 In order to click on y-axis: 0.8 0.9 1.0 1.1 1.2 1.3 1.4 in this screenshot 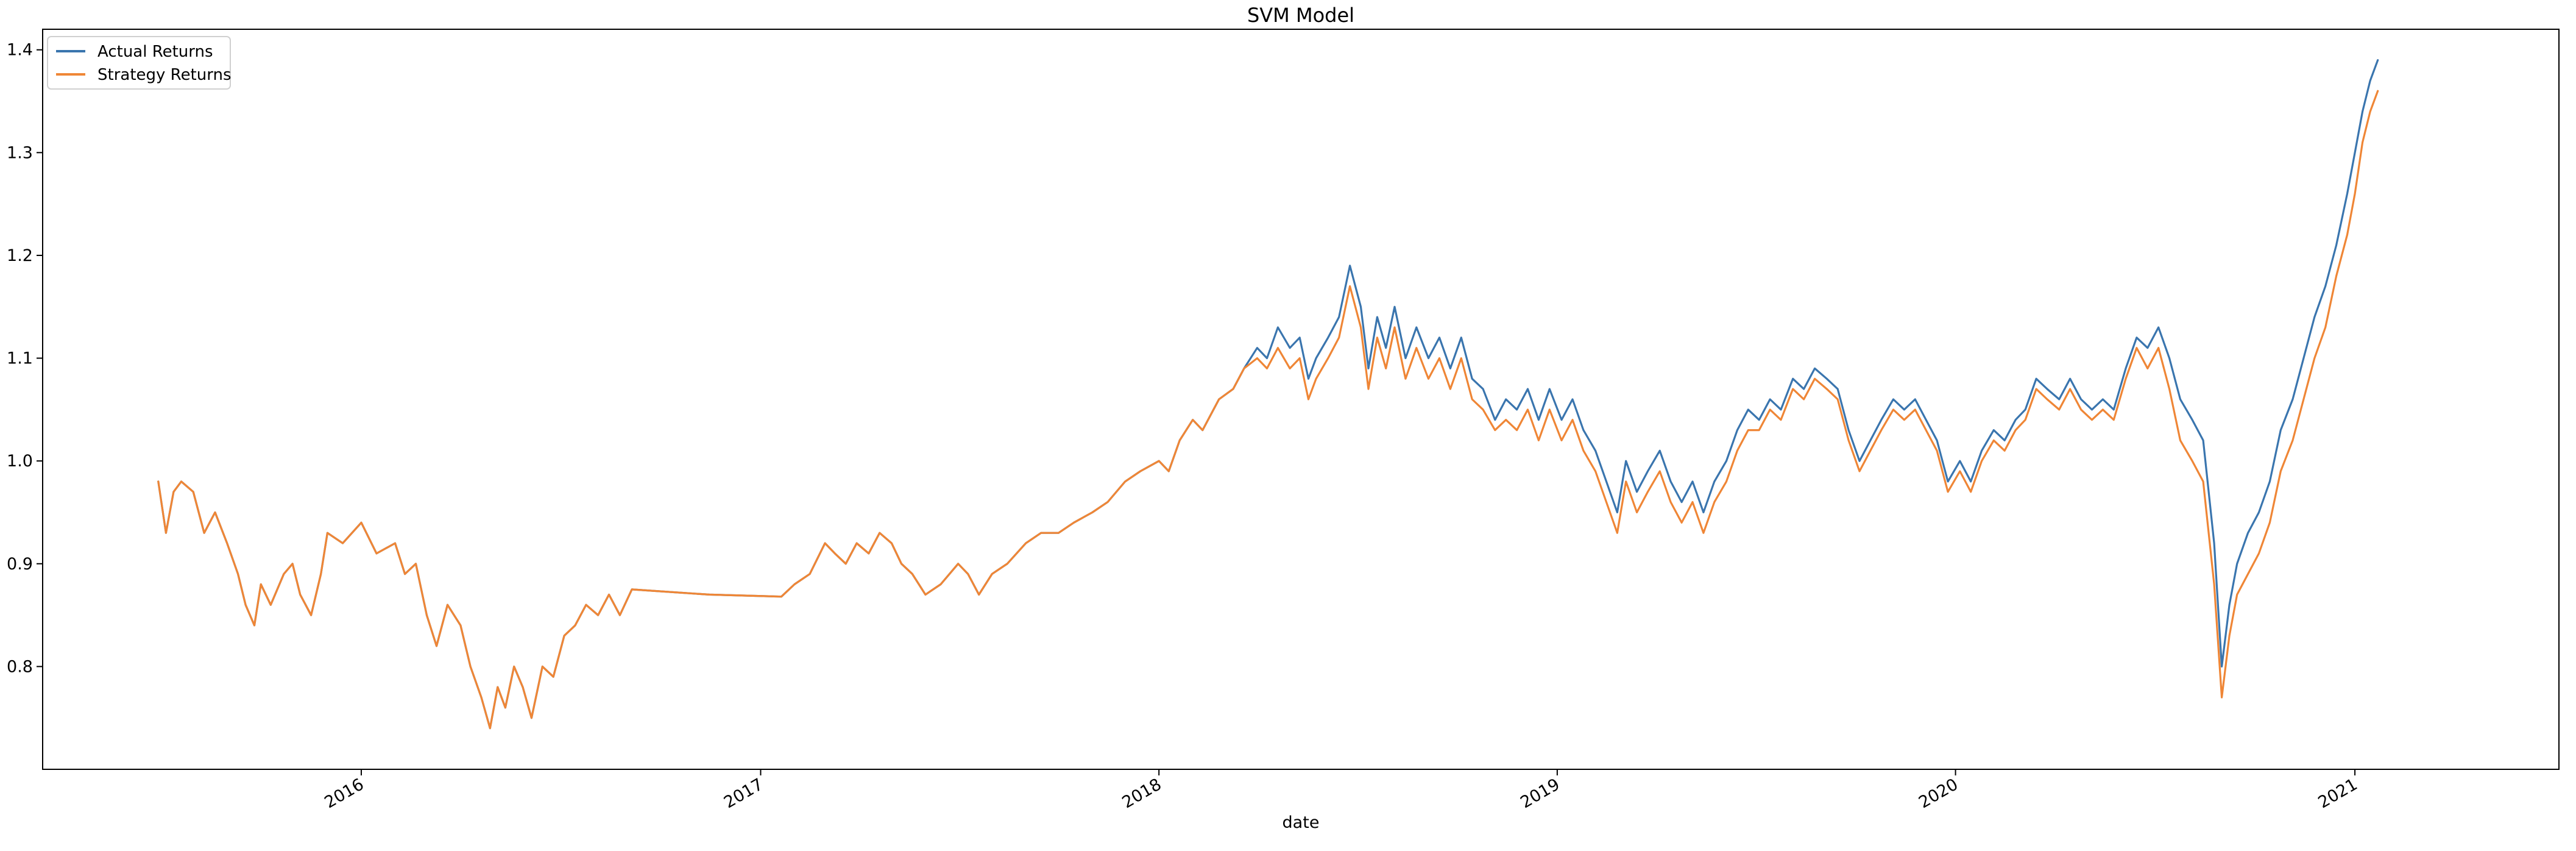, I will do `click(25, 358)`.